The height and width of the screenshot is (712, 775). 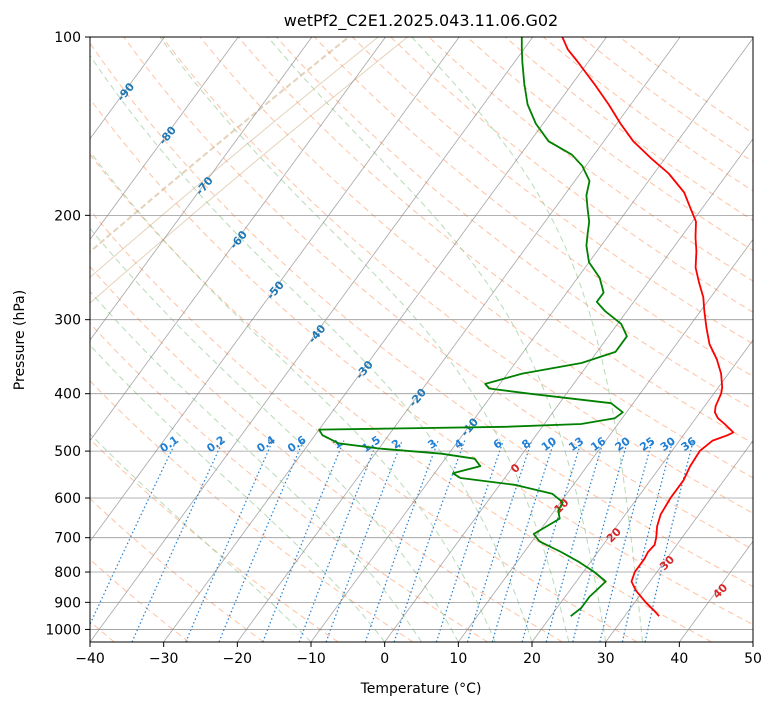 I want to click on x-tick-label: −30, so click(x=164, y=659).